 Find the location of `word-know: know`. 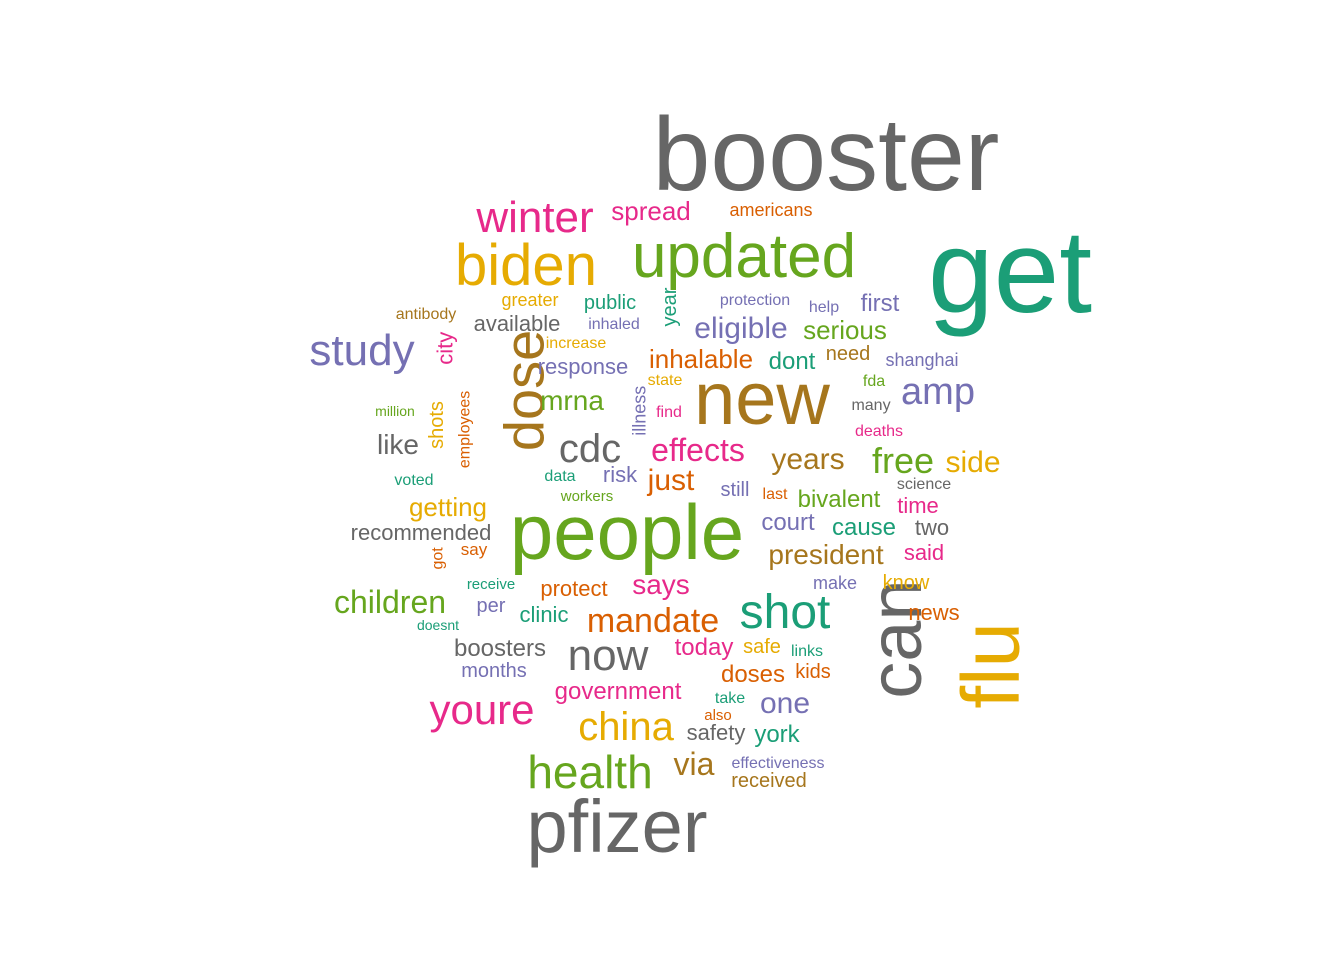

word-know: know is located at coordinates (906, 583).